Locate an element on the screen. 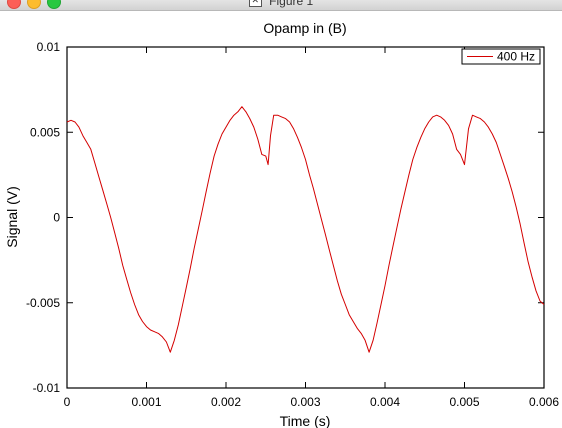 The image size is (562, 428). window-title: Figure 1 is located at coordinates (291, 4).